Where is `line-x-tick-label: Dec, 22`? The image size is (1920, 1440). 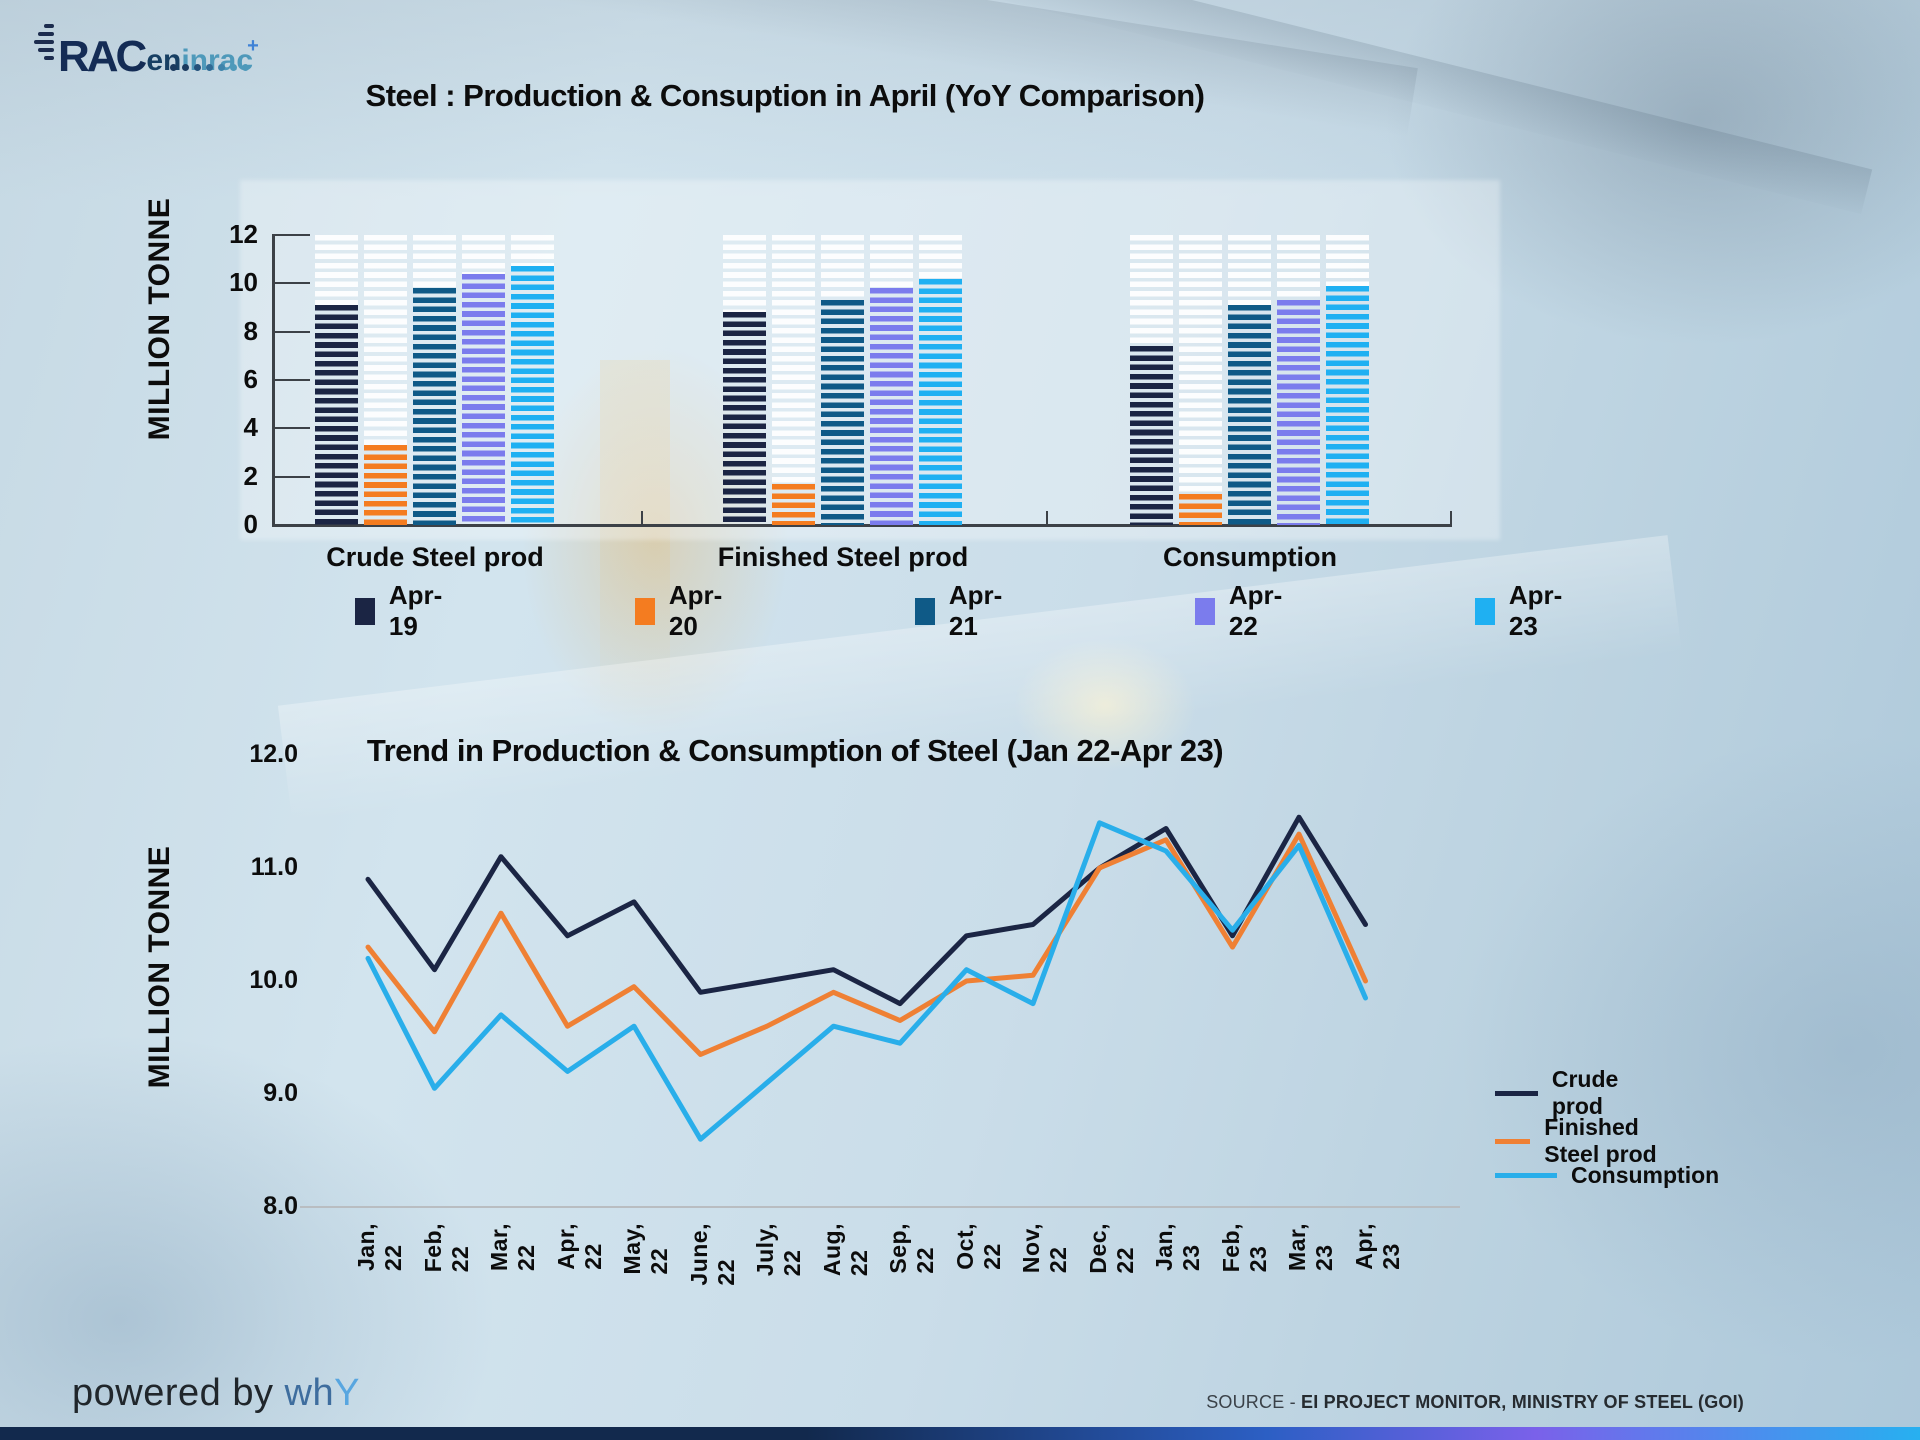
line-x-tick-label: Dec, 22 is located at coordinates (1111, 1248).